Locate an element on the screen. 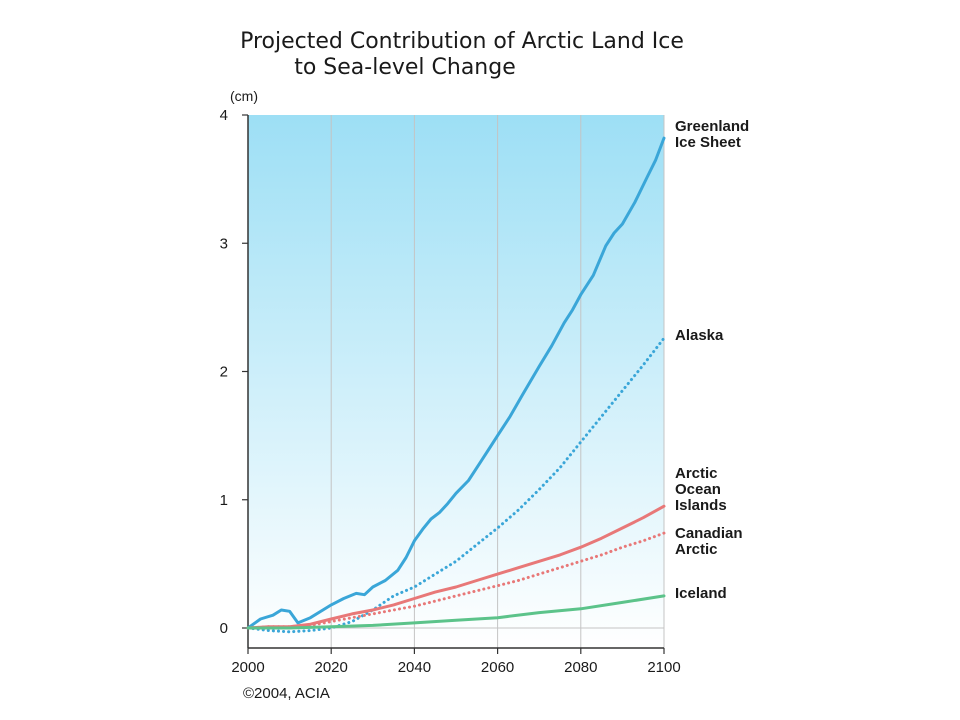 The height and width of the screenshot is (720, 960). x-tick-label: 2100 is located at coordinates (663, 667).